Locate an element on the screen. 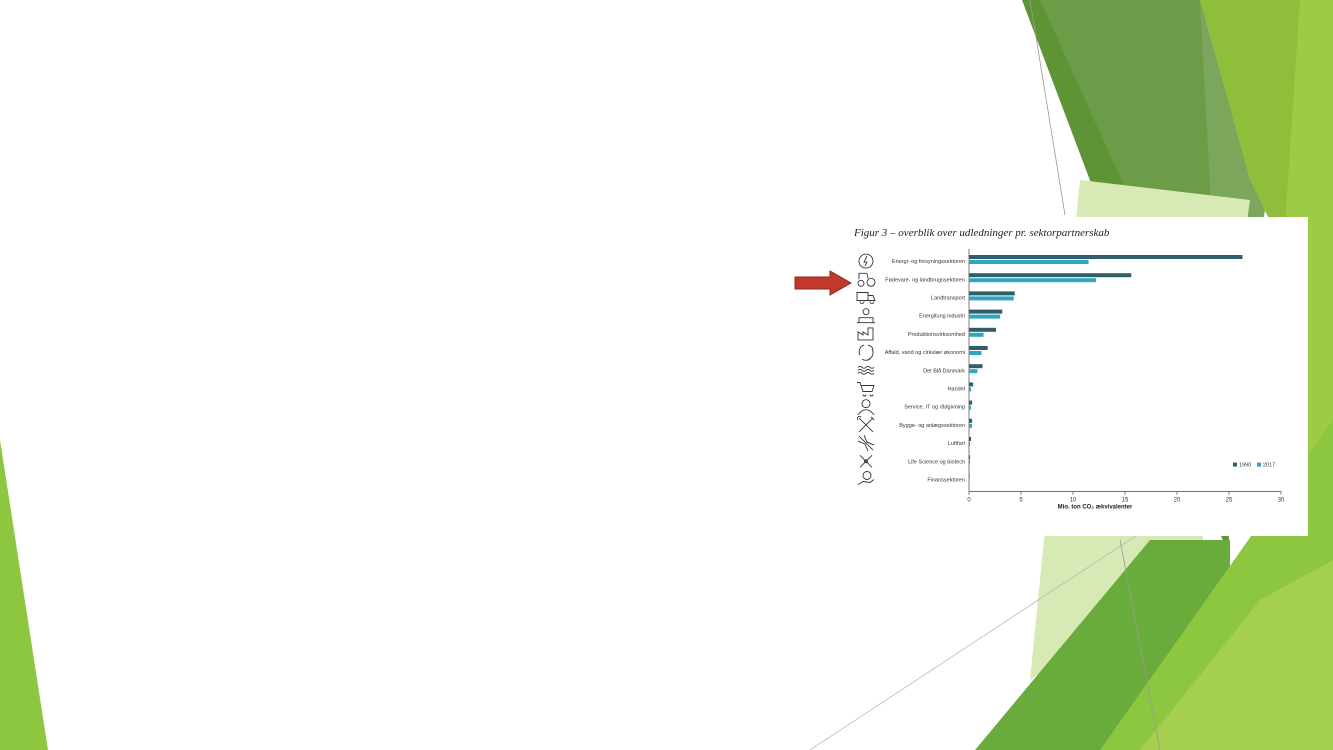  waves-icon is located at coordinates (866, 370).